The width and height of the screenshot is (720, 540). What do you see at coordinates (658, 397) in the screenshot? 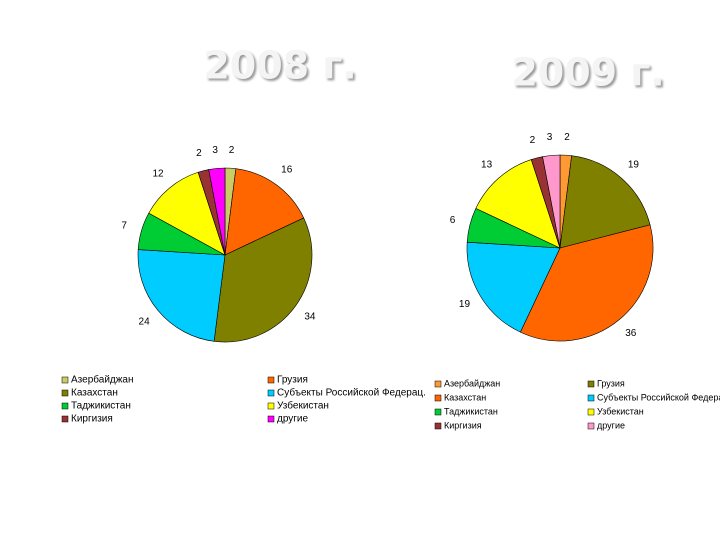
I see `legend-label: Субъекты Российской Федерации` at bounding box center [658, 397].